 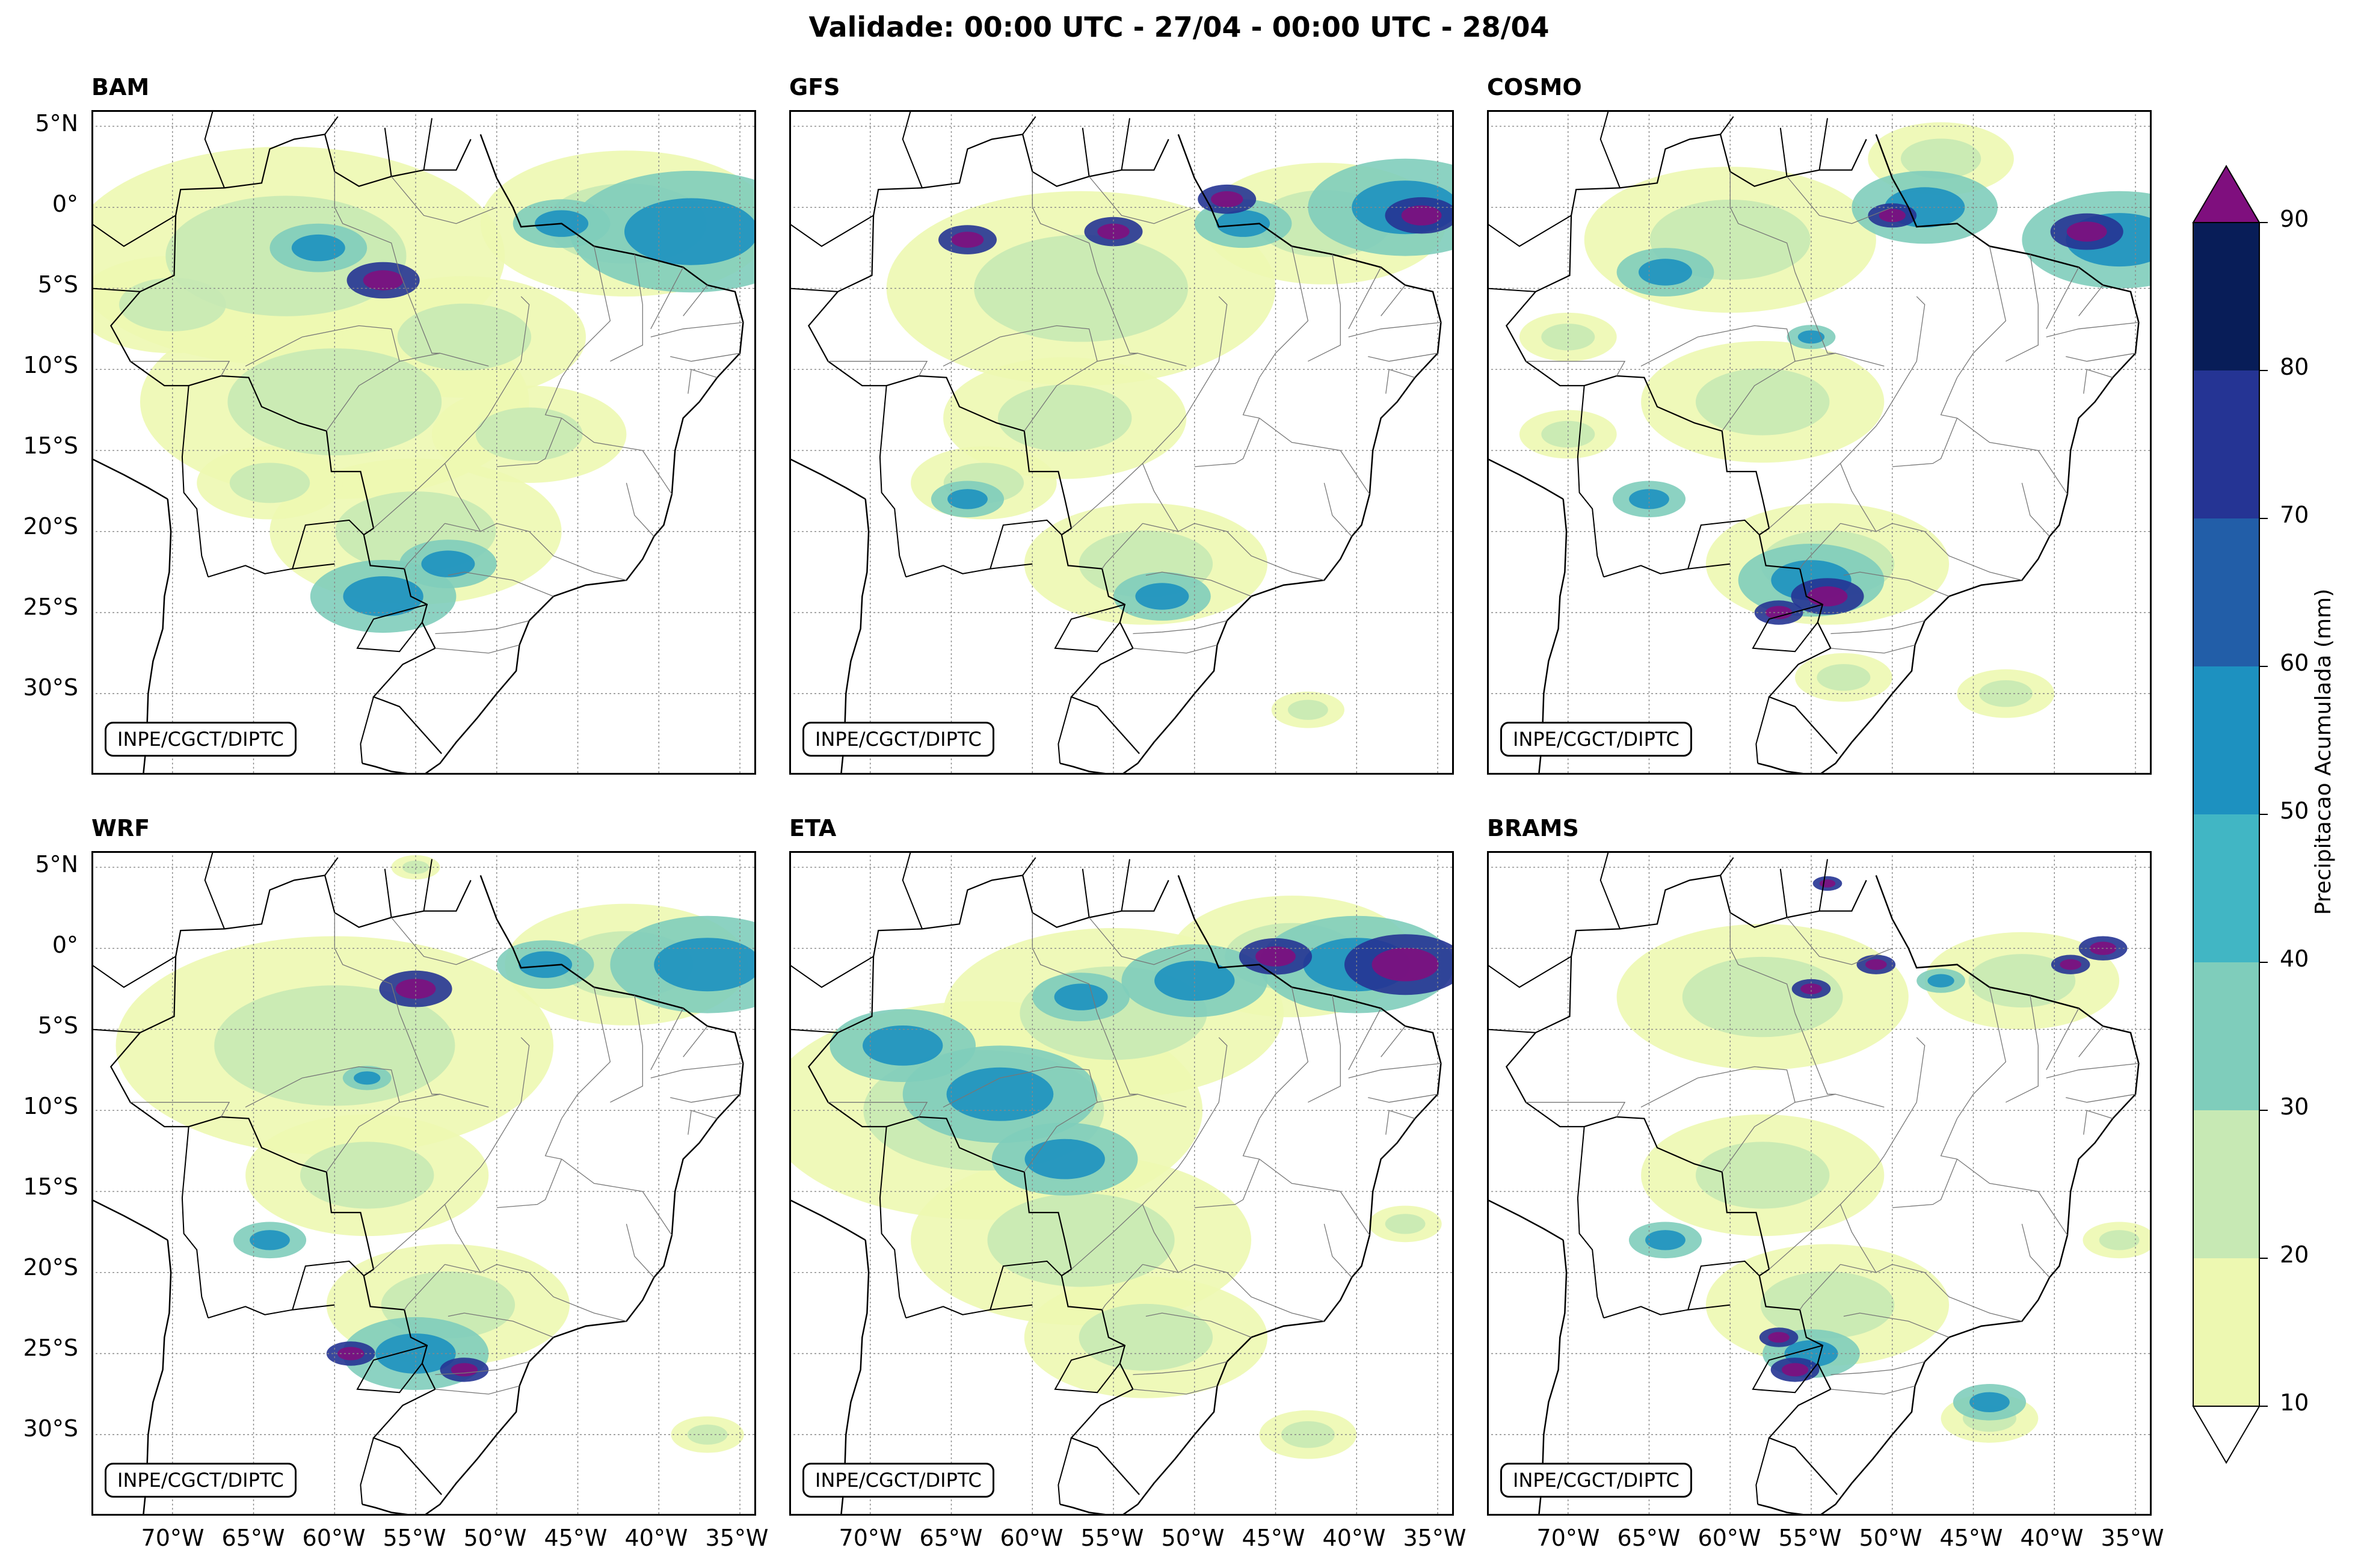 I want to click on lat-tick-label: 25°S, so click(x=51, y=1348).